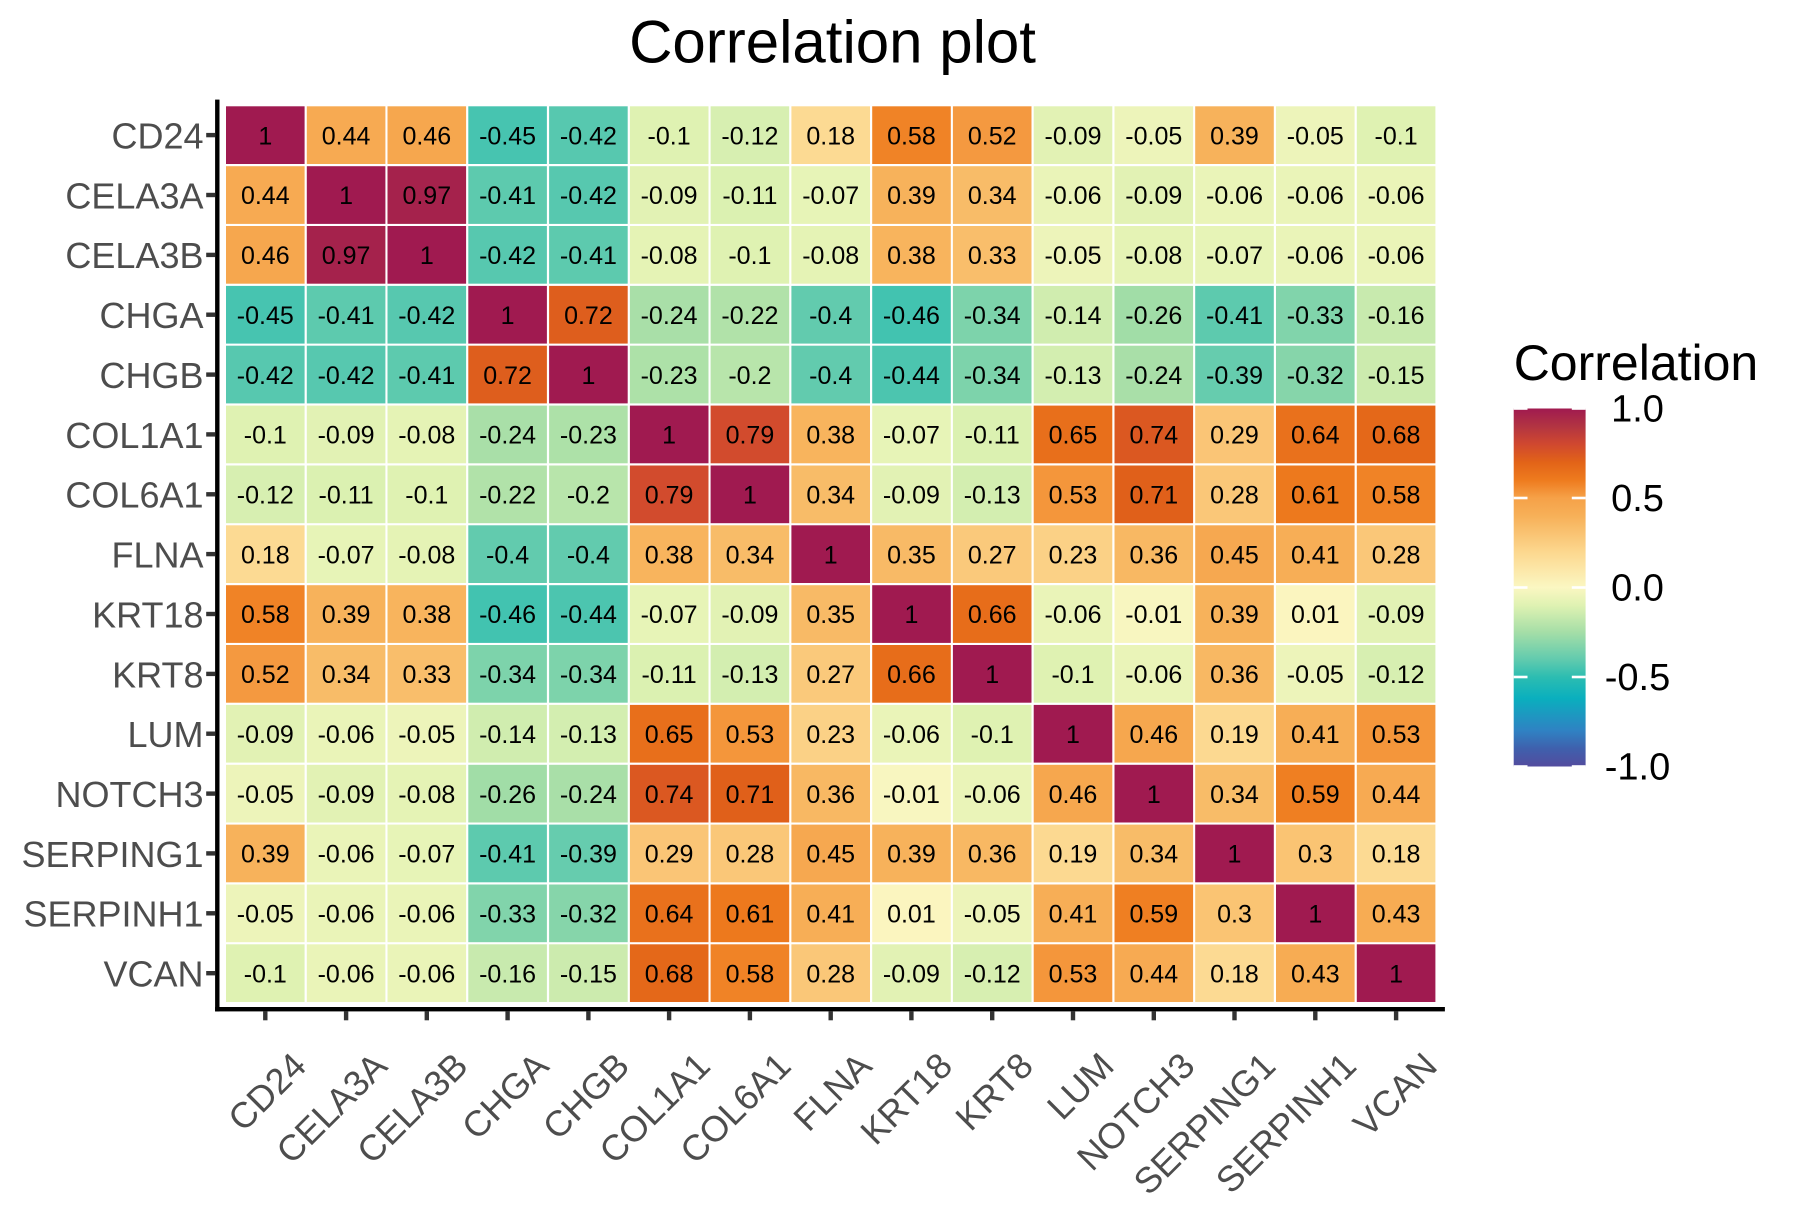 The image size is (1800, 1205). What do you see at coordinates (157, 136) in the screenshot?
I see `svg-text: CD24` at bounding box center [157, 136].